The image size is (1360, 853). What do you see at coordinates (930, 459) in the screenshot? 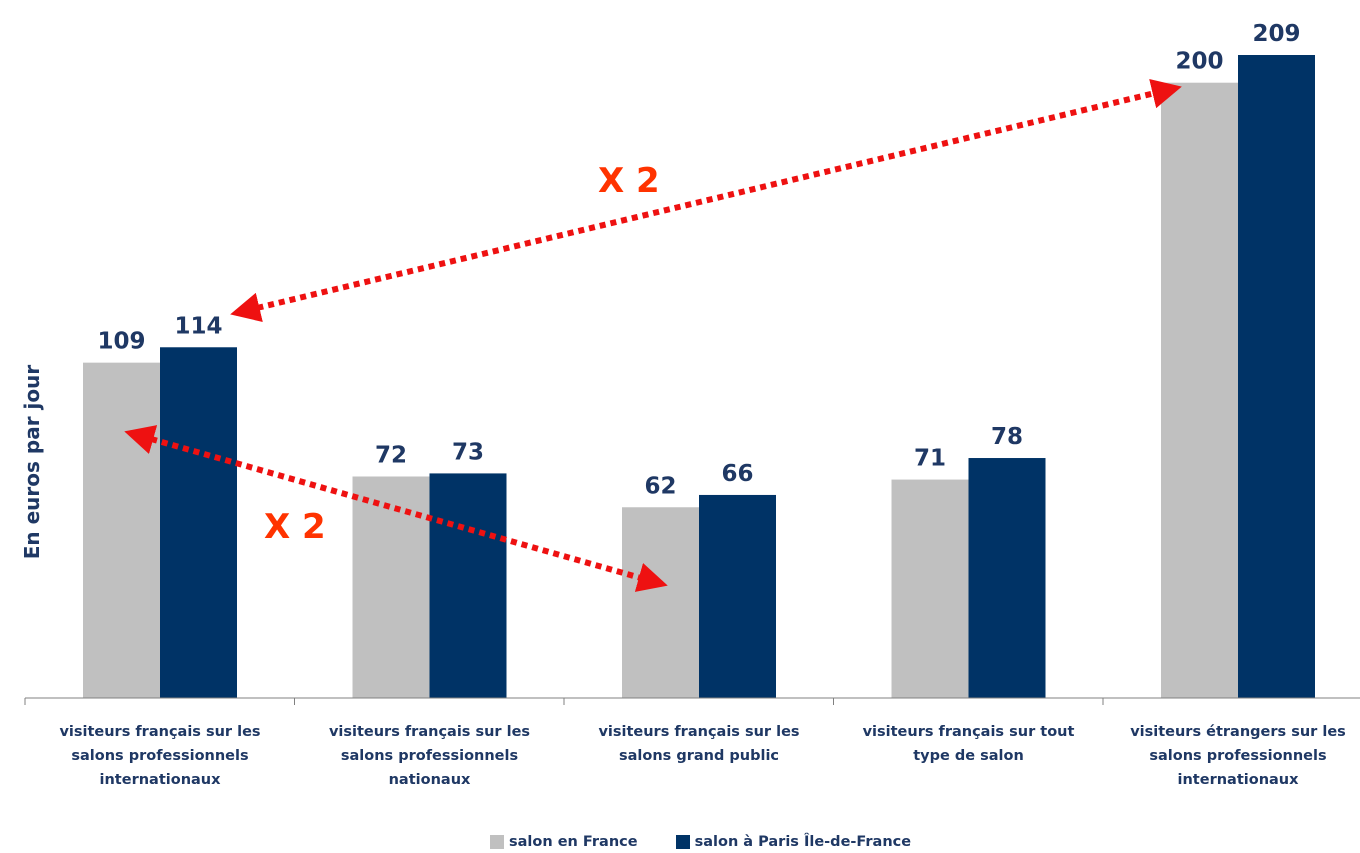
I see `data-label-series1-cat4: 71` at bounding box center [930, 459].